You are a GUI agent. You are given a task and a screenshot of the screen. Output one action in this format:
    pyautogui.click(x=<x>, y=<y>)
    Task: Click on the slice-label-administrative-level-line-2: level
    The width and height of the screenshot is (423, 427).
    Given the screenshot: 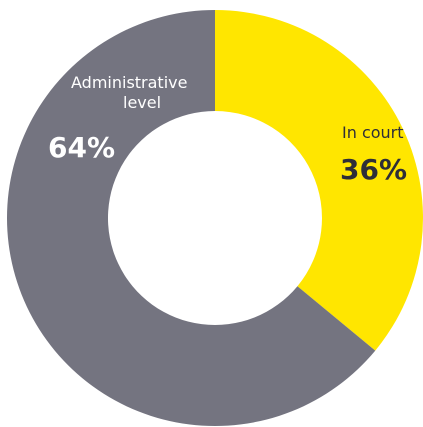 What is the action you would take?
    pyautogui.click(x=142, y=102)
    